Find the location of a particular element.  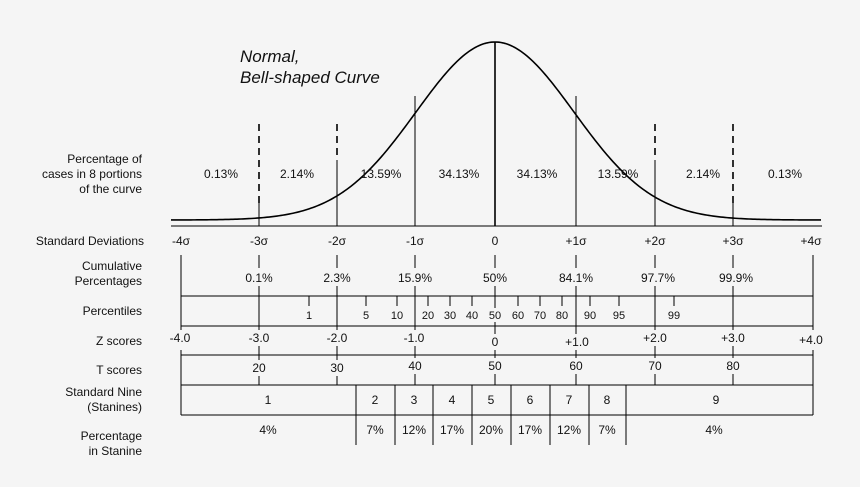

stanine-value: 8 is located at coordinates (607, 400).